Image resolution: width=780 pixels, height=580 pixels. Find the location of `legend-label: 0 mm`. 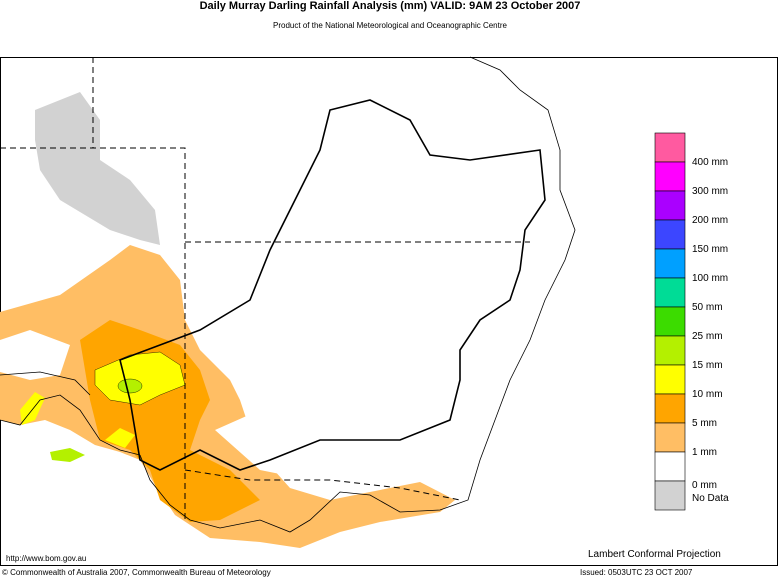

legend-label: 0 mm is located at coordinates (704, 485).